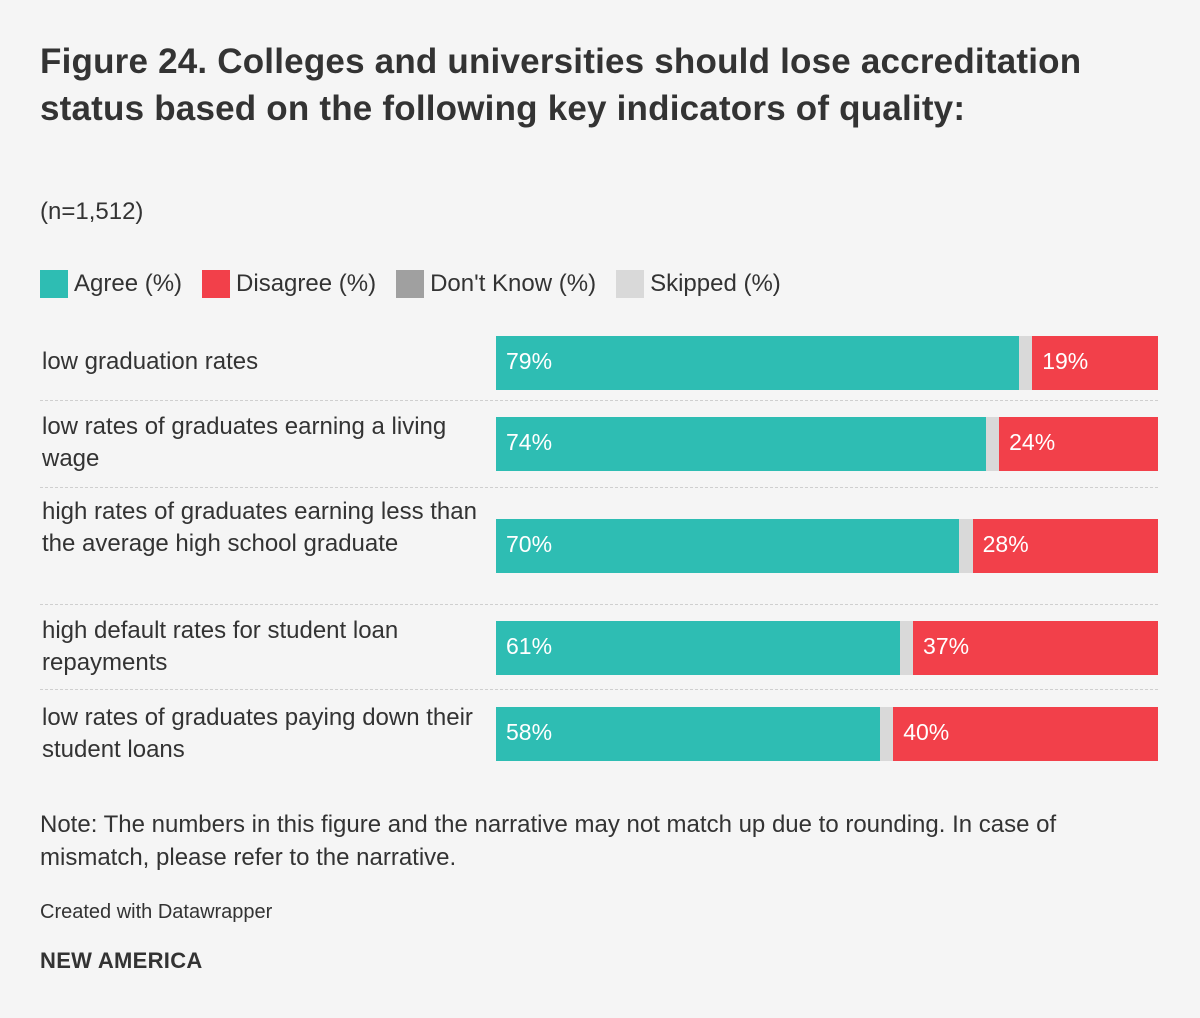 The height and width of the screenshot is (1018, 1200). I want to click on bar-segment-agree: 58%, so click(688, 734).